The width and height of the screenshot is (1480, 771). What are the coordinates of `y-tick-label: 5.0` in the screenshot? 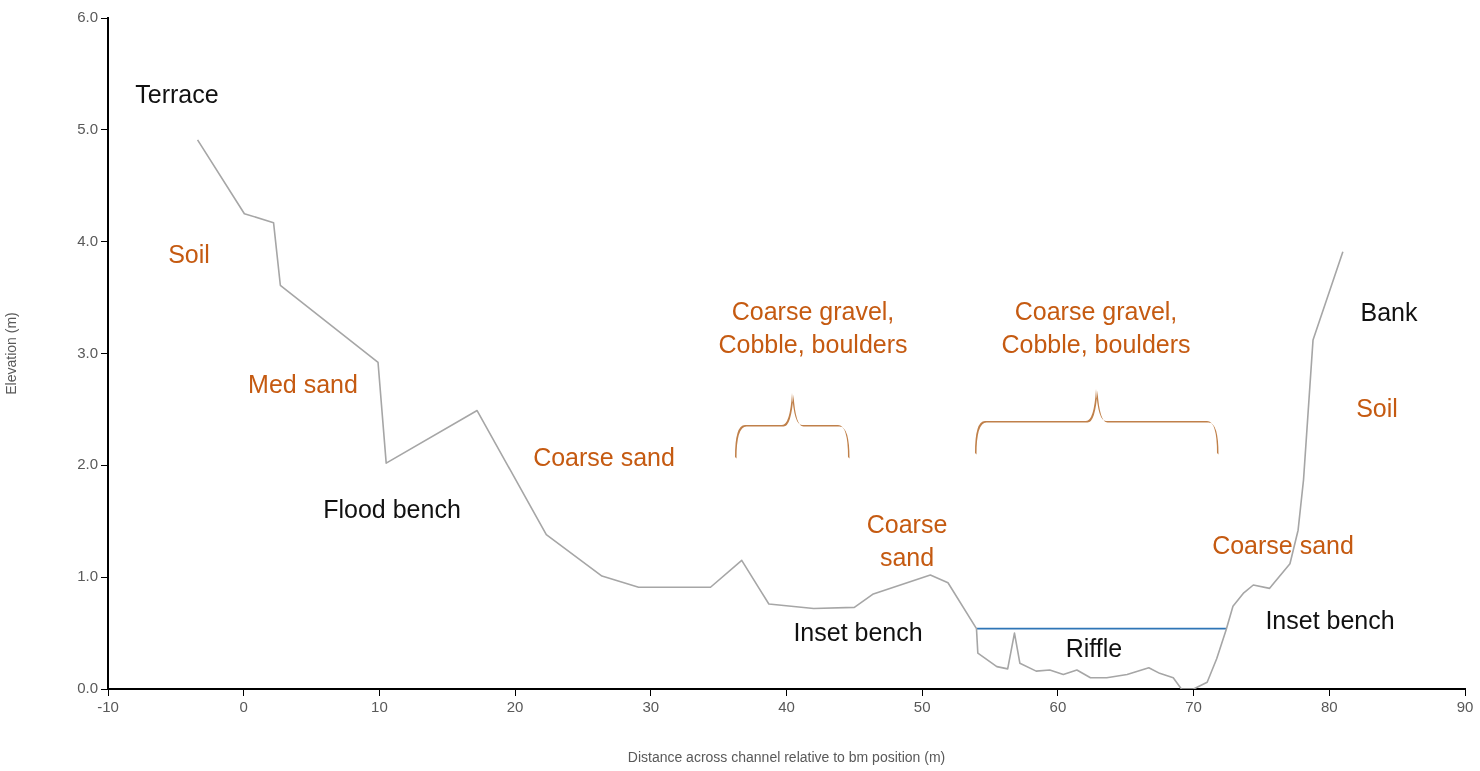 It's located at (87, 128).